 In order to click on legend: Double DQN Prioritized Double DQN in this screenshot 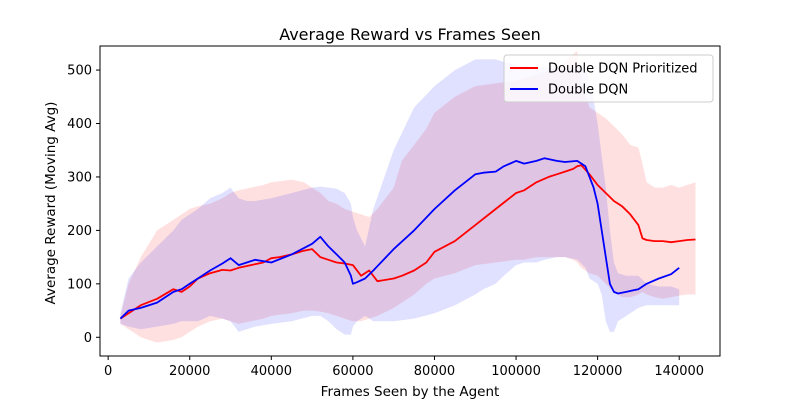, I will do `click(608, 78)`.